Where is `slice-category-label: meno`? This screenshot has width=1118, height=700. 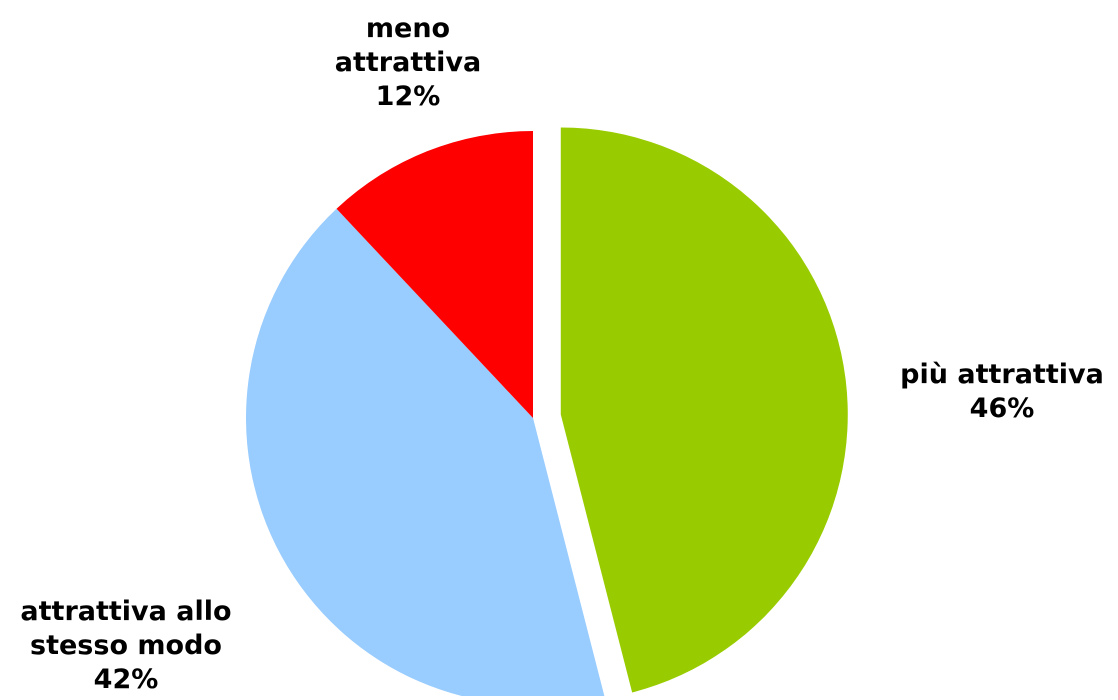
slice-category-label: meno is located at coordinates (408, 28).